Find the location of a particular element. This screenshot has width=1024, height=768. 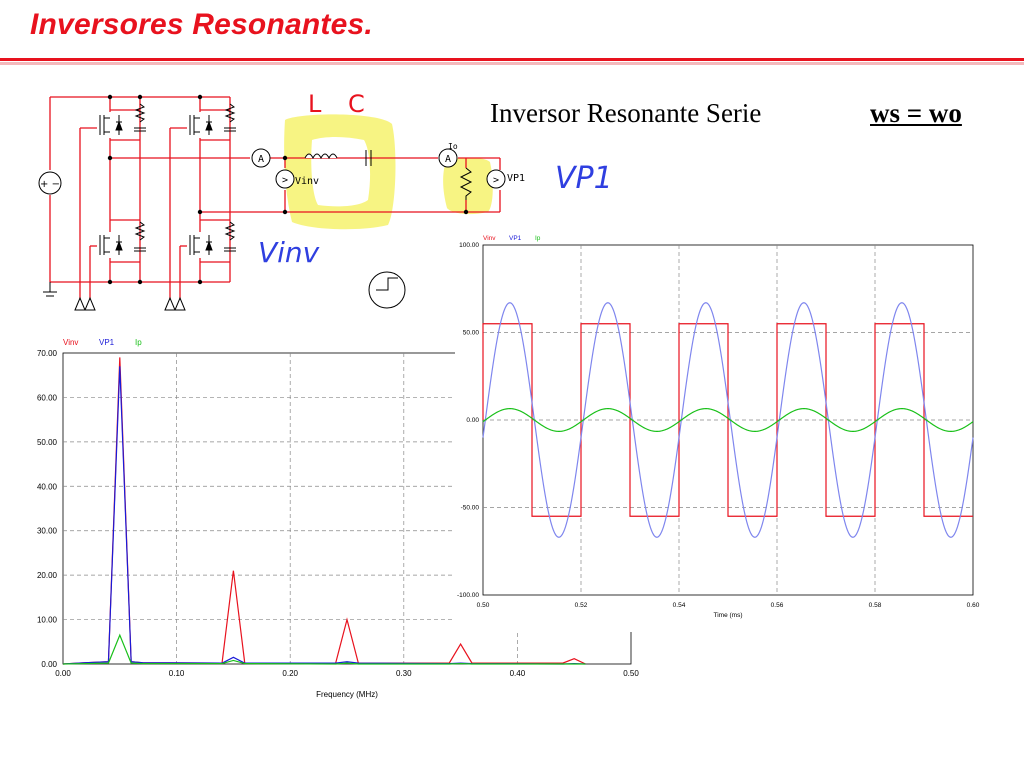

label-vp1: VP1 is located at coordinates (516, 178).